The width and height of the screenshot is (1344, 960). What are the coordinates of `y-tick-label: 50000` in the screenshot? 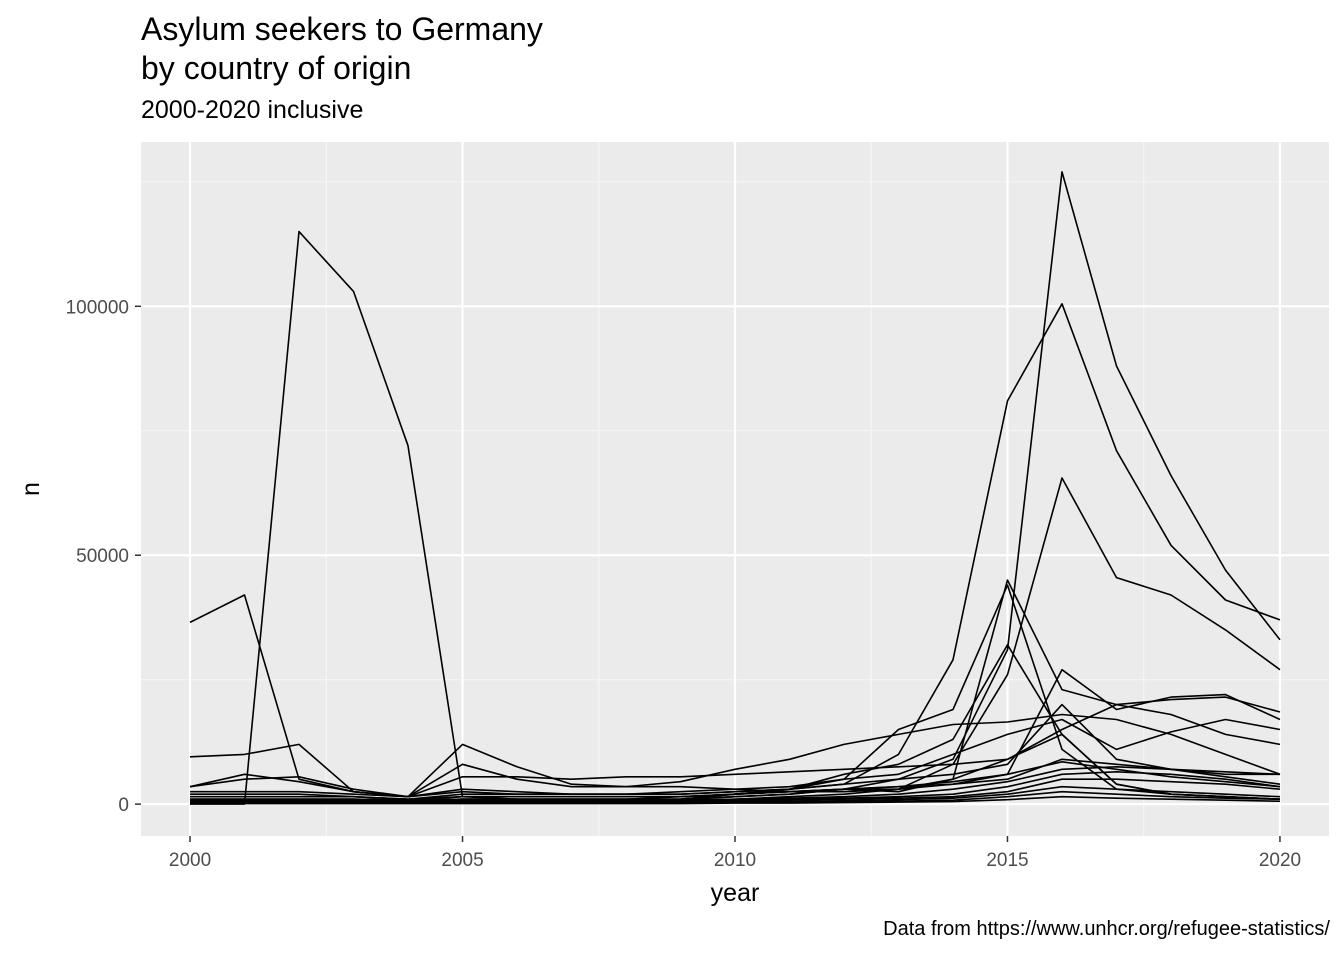 It's located at (102, 556).